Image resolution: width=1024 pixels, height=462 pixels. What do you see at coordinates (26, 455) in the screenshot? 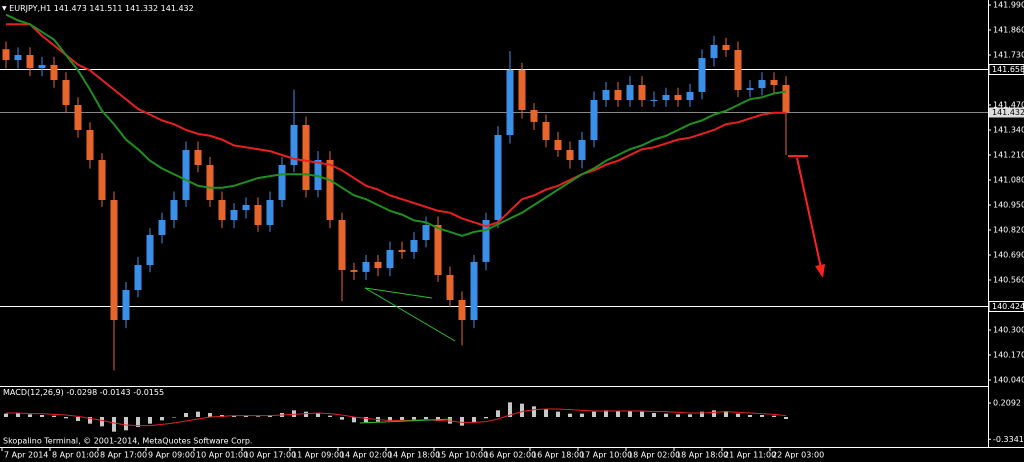
I see `x-tick-label: 7 Apr 2014` at bounding box center [26, 455].